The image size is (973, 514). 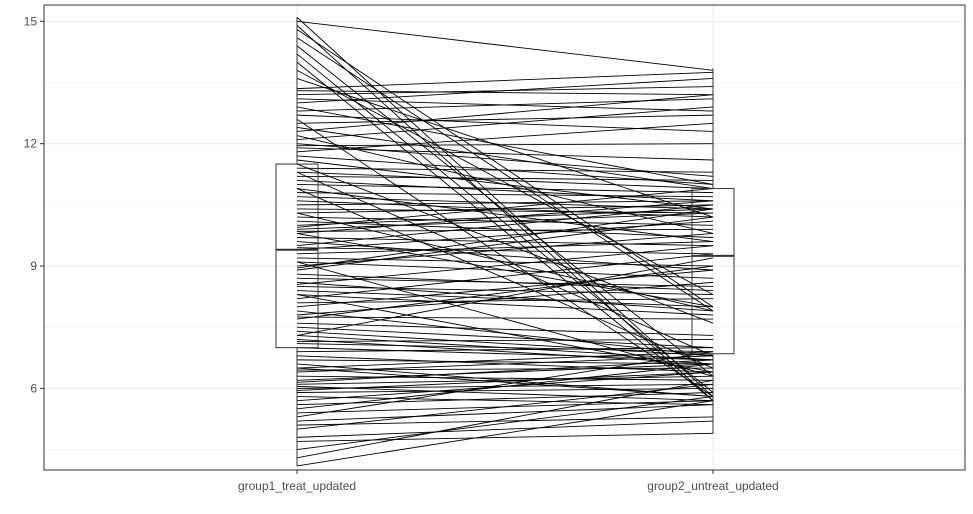 What do you see at coordinates (33, 388) in the screenshot?
I see `y-tick-label: 6` at bounding box center [33, 388].